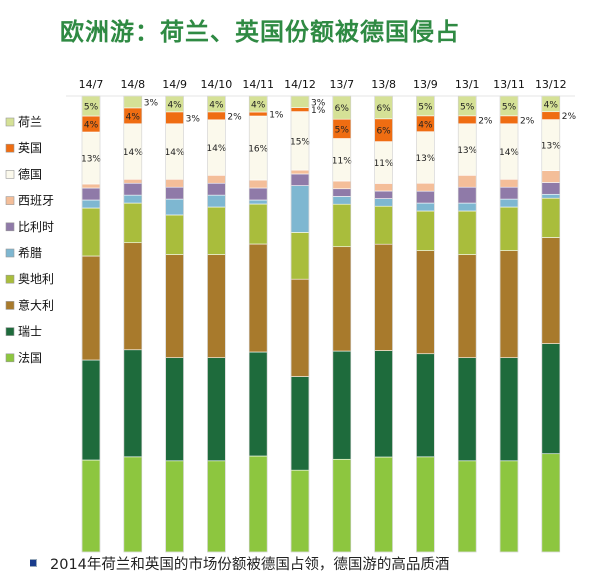  What do you see at coordinates (509, 84) in the screenshot?
I see `x-tick-label: 13/11` at bounding box center [509, 84].